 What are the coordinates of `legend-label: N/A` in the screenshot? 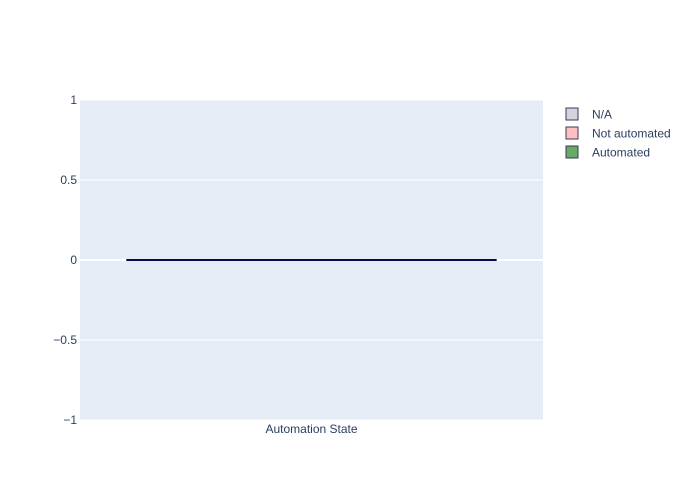 It's located at (602, 115).